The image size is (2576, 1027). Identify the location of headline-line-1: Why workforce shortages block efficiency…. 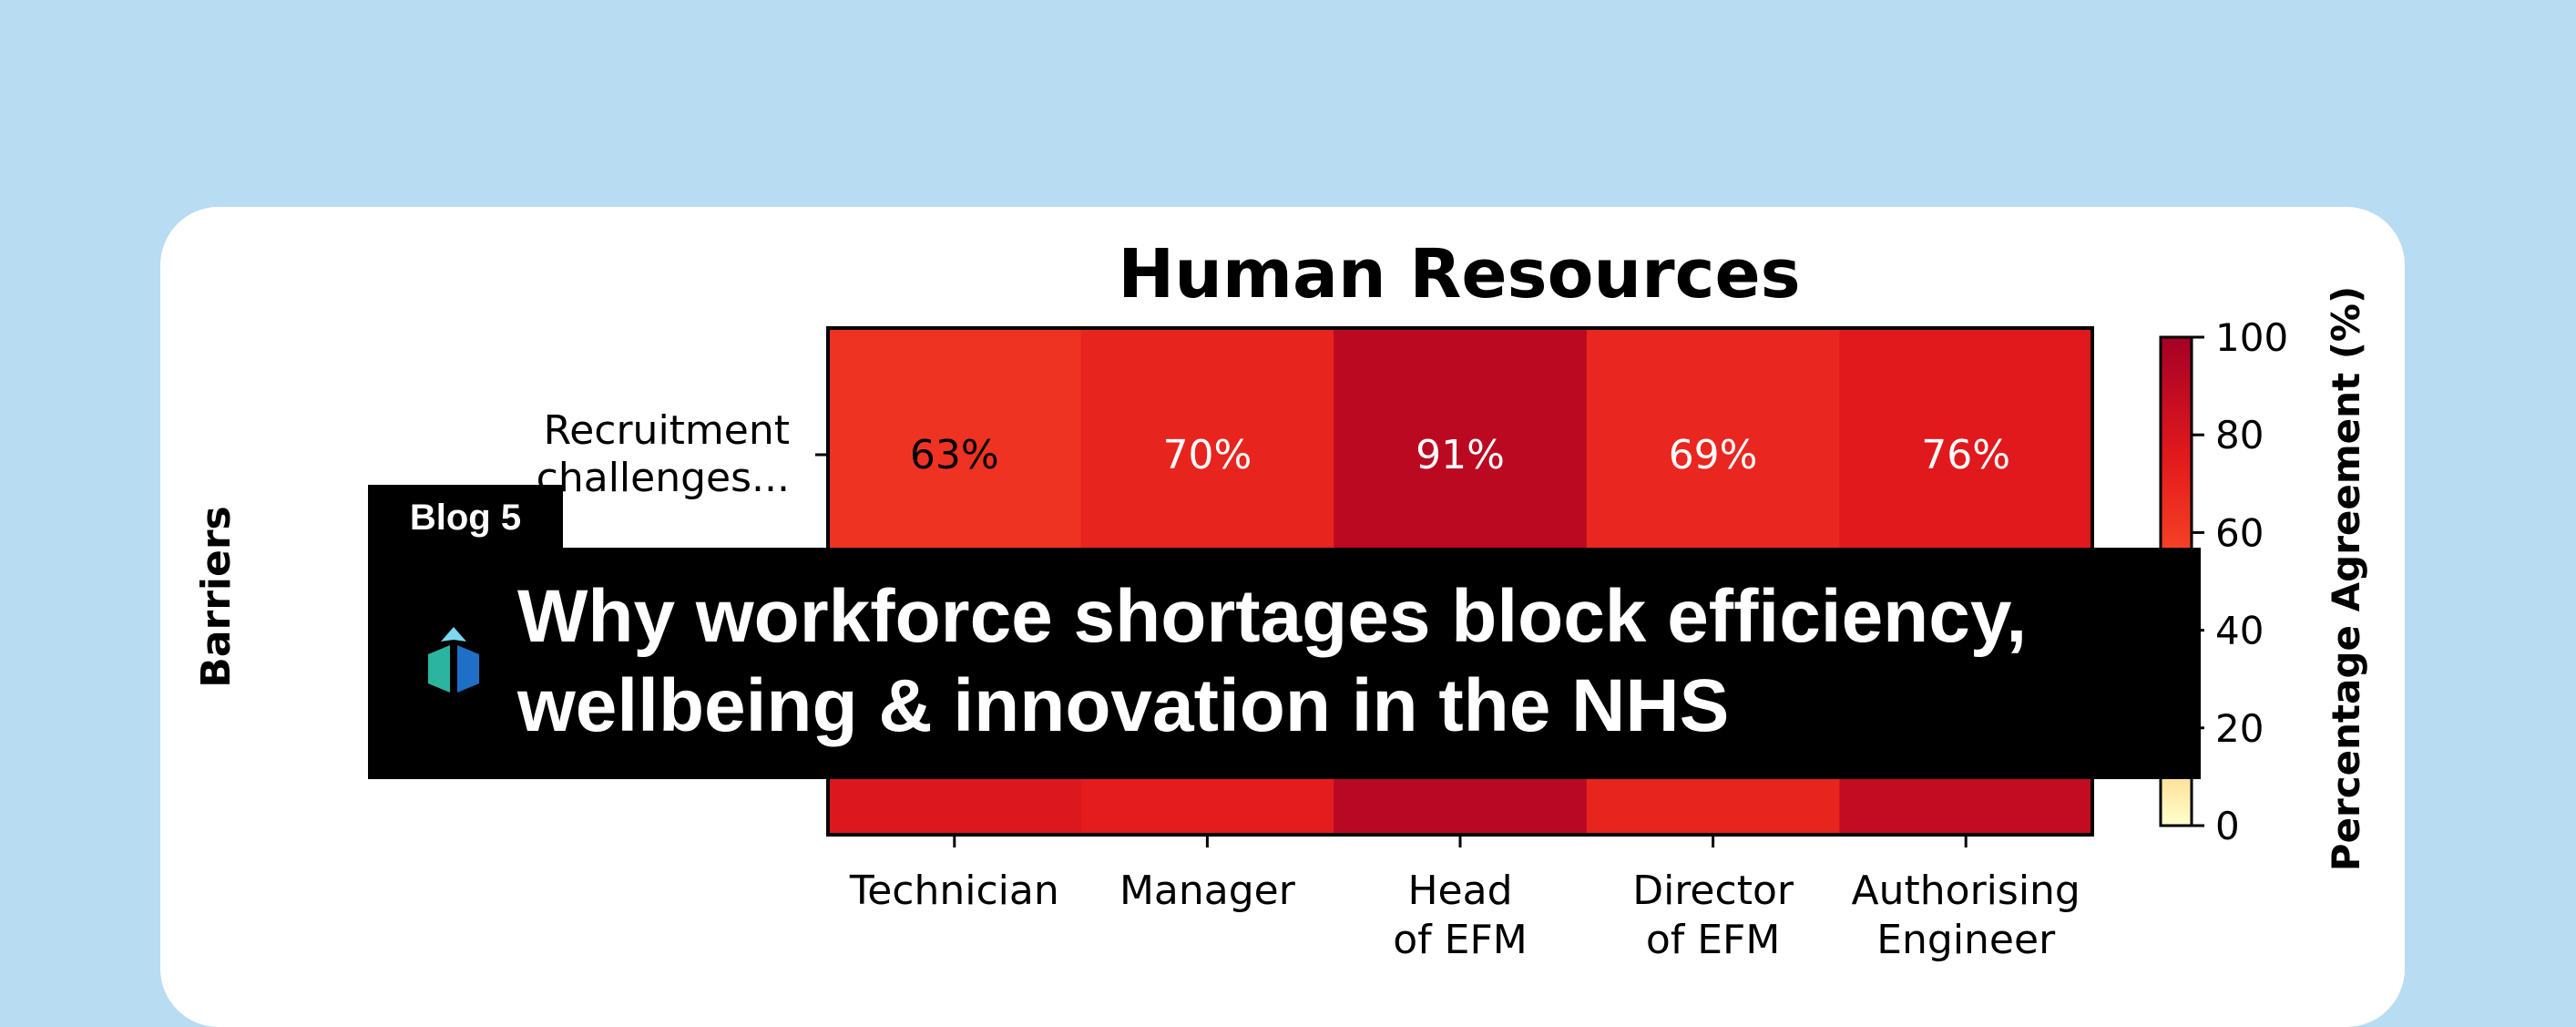
(1273, 616).